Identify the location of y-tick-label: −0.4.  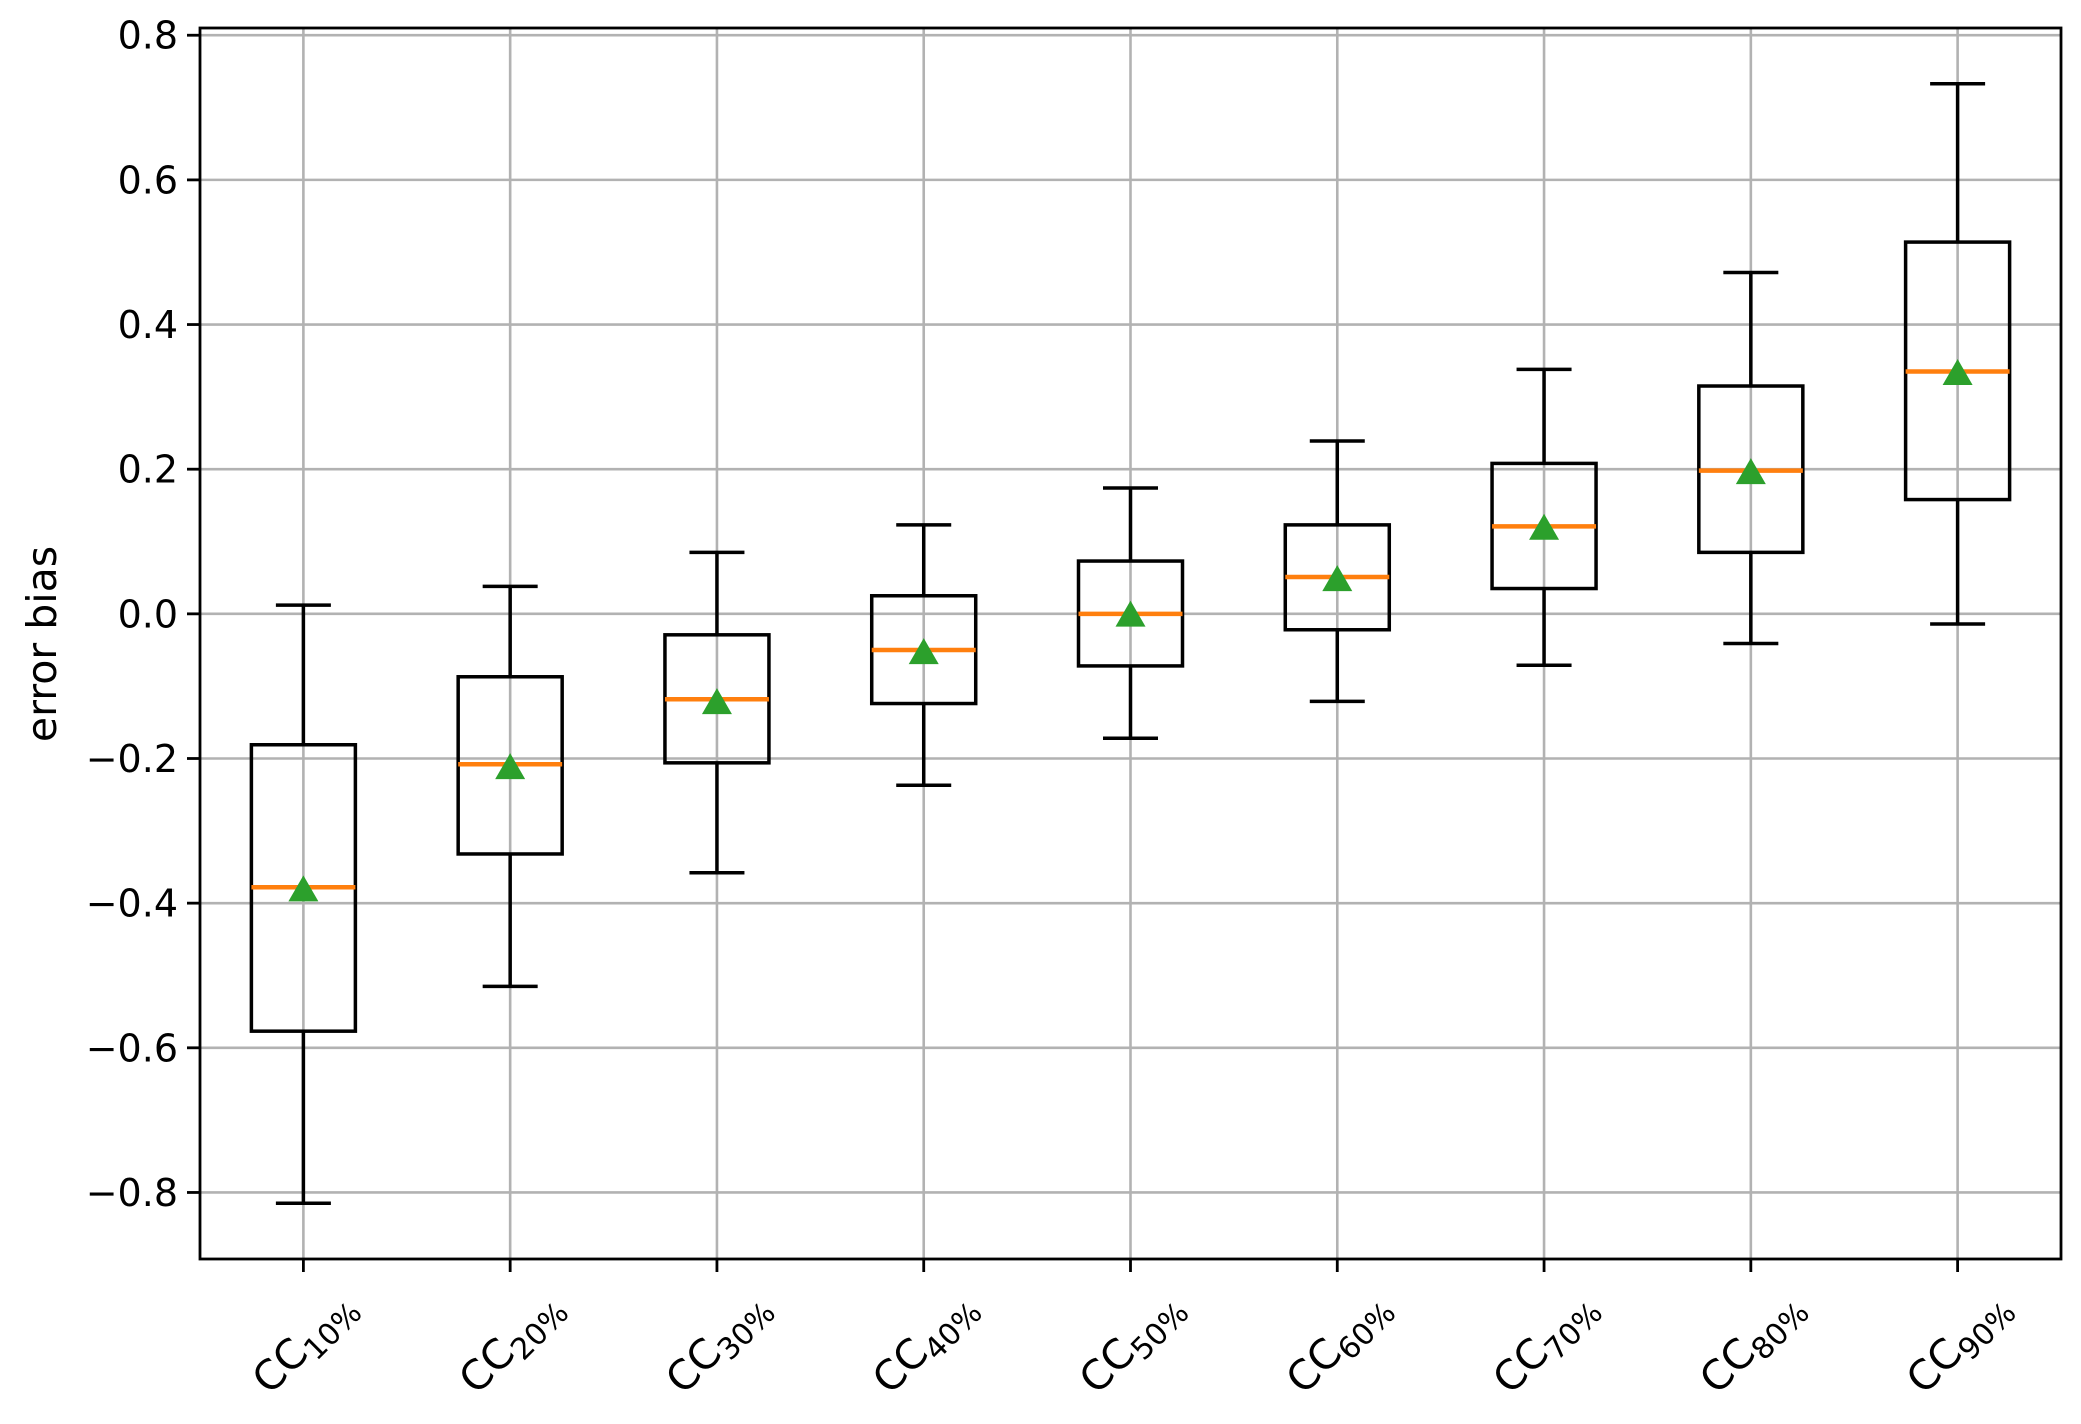
(132, 904).